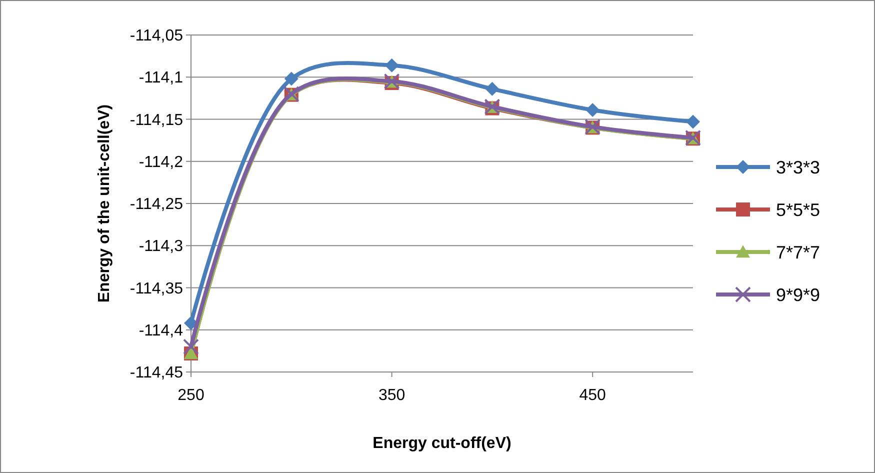  What do you see at coordinates (157, 205) in the screenshot?
I see `y-tick-label: -114,25` at bounding box center [157, 205].